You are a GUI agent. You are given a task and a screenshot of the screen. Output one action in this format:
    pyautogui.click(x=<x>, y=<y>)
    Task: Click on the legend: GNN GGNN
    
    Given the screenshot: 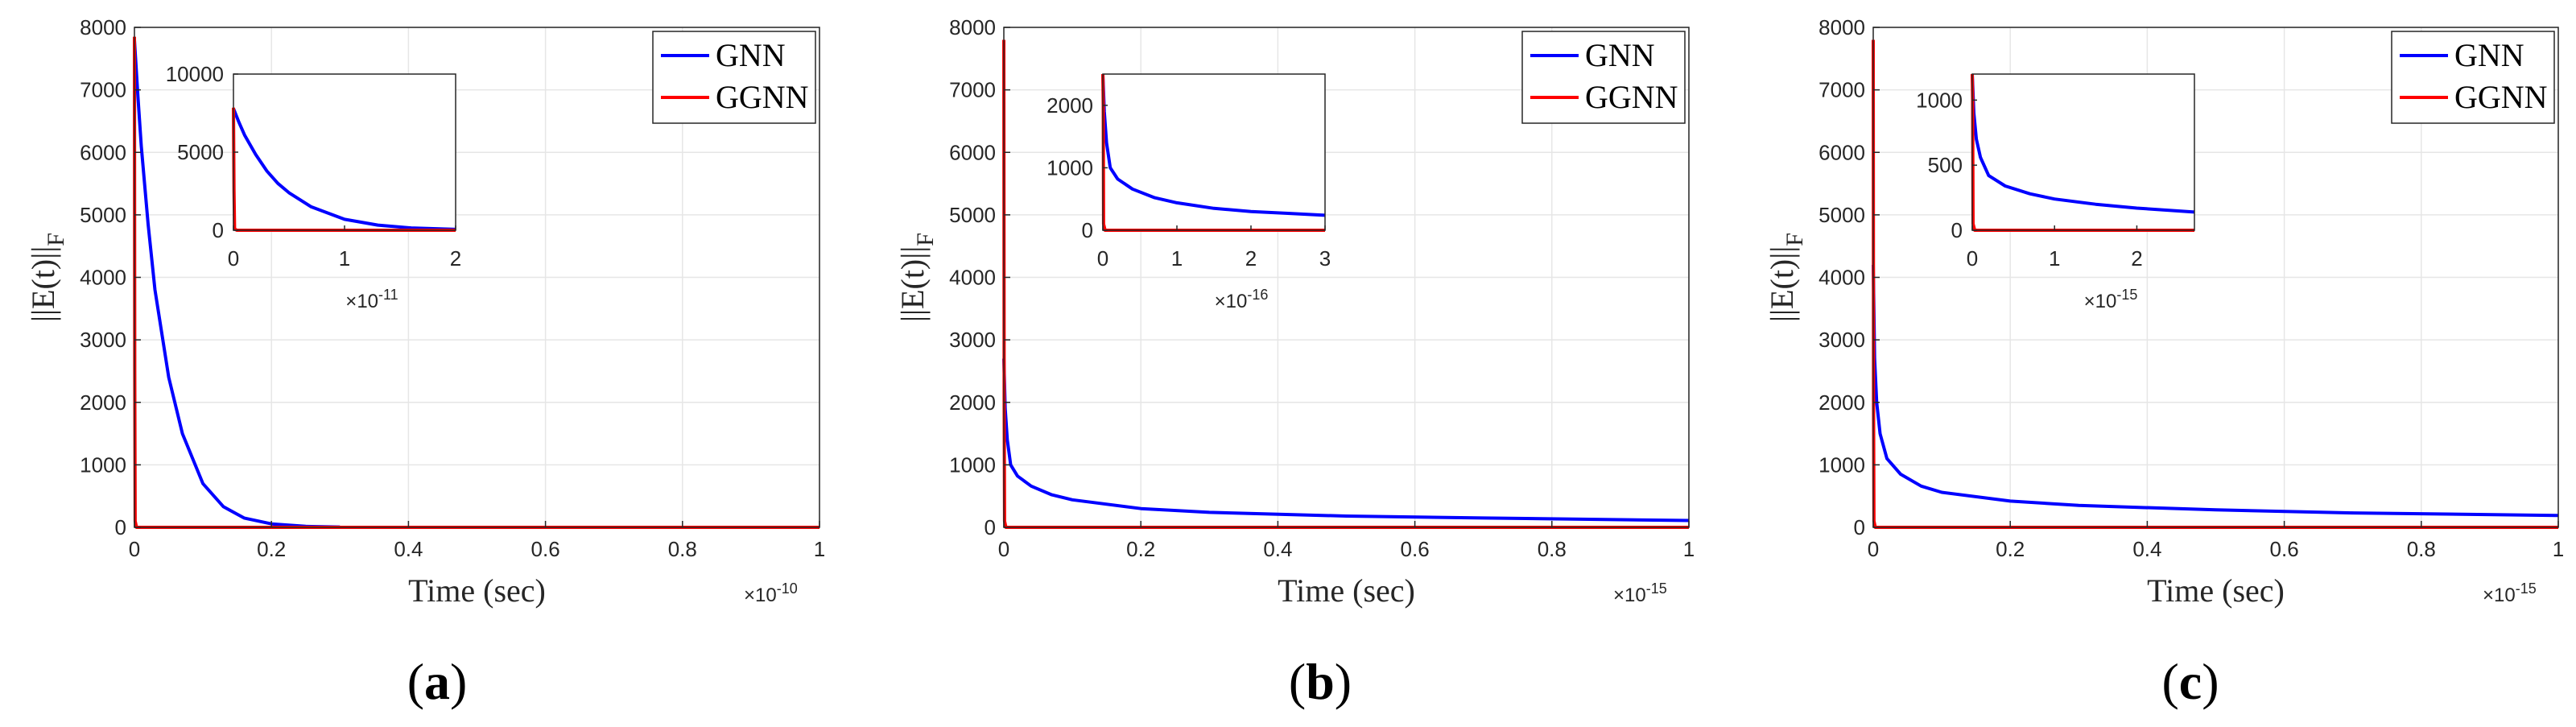 What is the action you would take?
    pyautogui.click(x=2473, y=77)
    